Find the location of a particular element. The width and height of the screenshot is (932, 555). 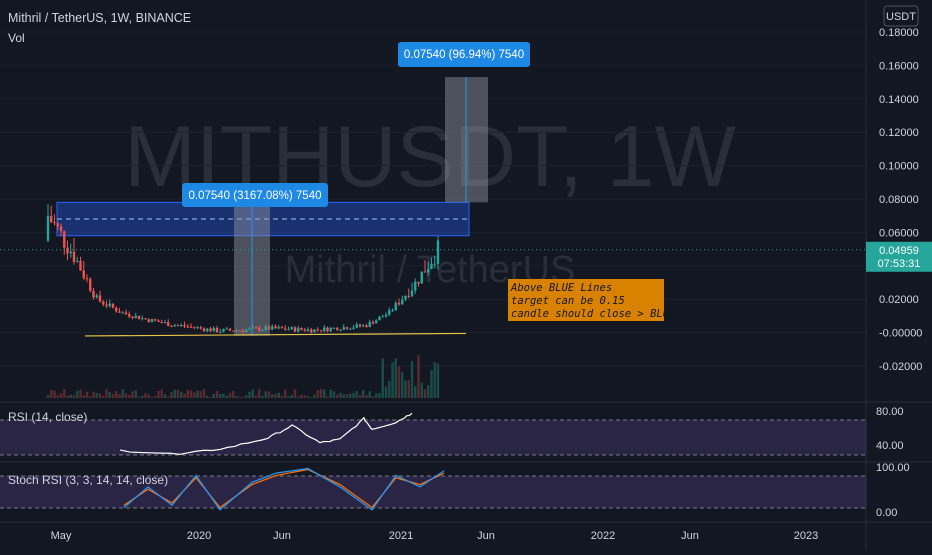

measure-label-1-text: 0.07540 (3167.08%) 7540 is located at coordinates (255, 196).